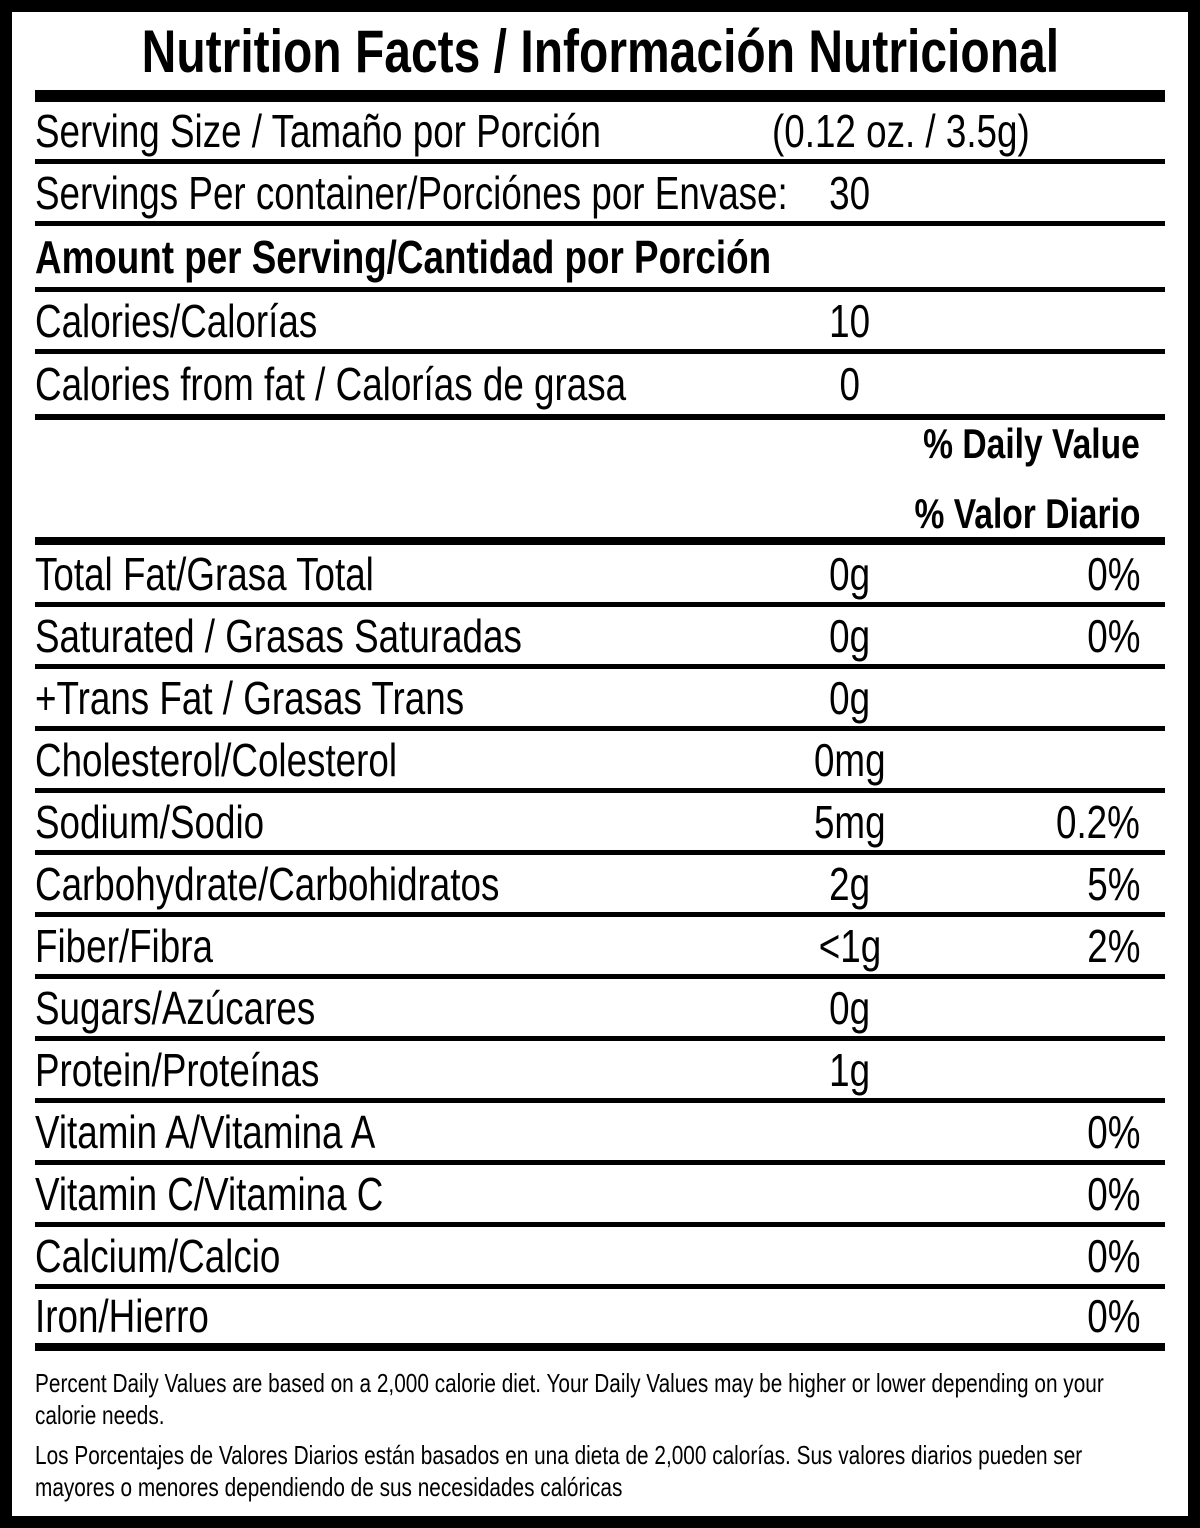 This screenshot has height=1528, width=1200. What do you see at coordinates (278, 635) in the screenshot?
I see `nutrient-label: Saturated / Grasas Saturadas` at bounding box center [278, 635].